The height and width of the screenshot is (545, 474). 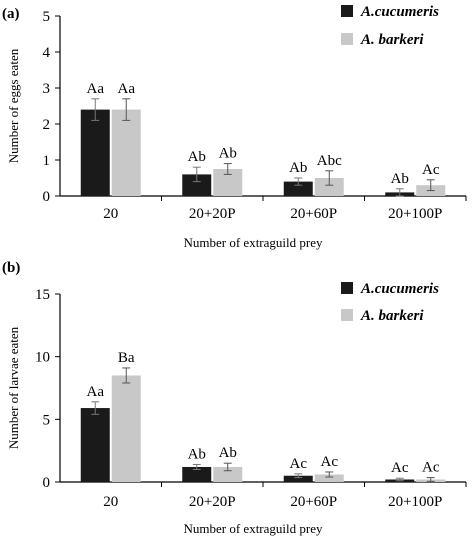 I want to click on significance-label: Ba, so click(x=126, y=358).